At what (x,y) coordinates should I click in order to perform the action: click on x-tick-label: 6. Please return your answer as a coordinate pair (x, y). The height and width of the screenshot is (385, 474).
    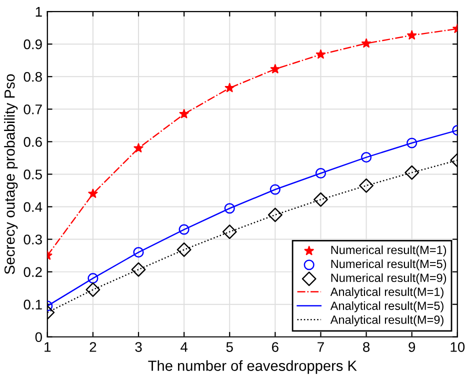
    Looking at the image, I should click on (275, 347).